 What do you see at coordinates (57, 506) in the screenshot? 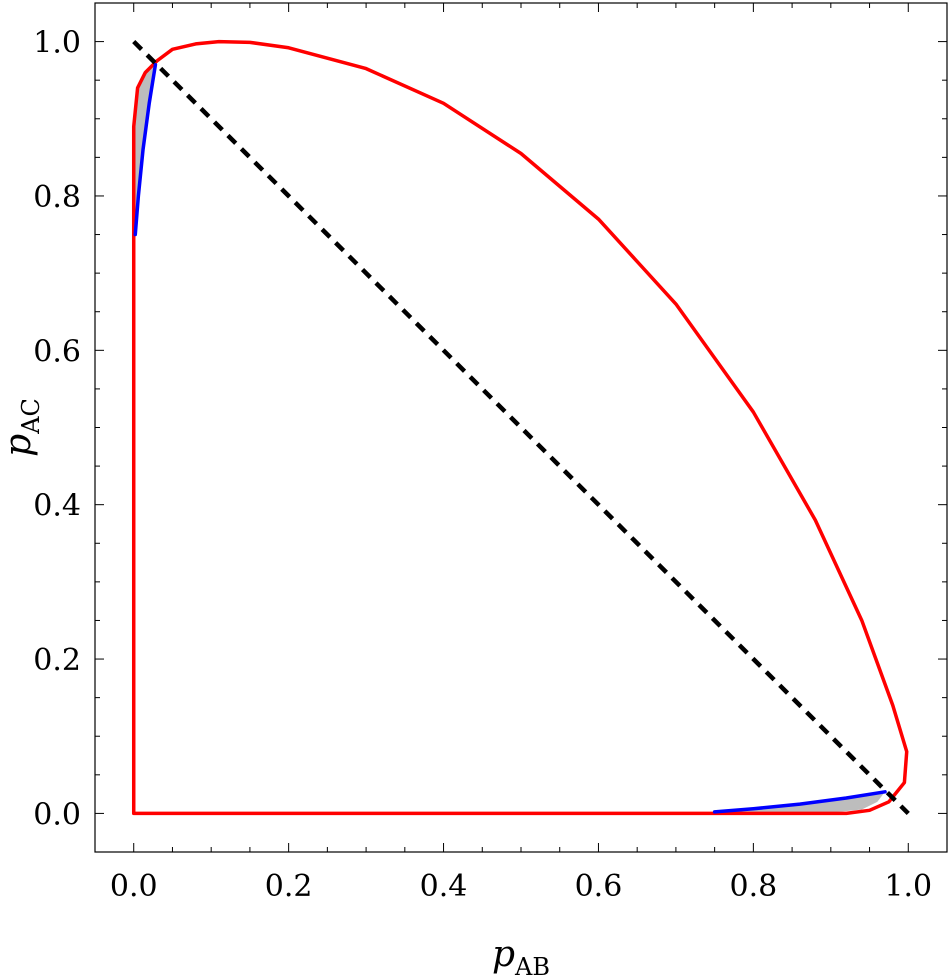
I see `y-tick-label: 0.4` at bounding box center [57, 506].